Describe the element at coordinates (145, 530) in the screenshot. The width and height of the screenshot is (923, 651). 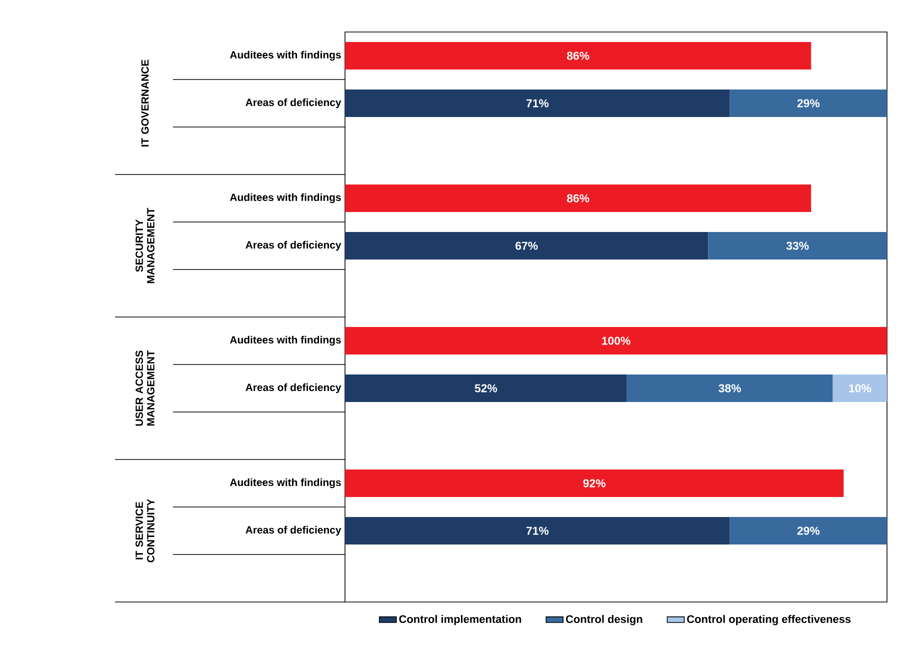
I see `text: IT SERVICE CONTINUITY` at that location.